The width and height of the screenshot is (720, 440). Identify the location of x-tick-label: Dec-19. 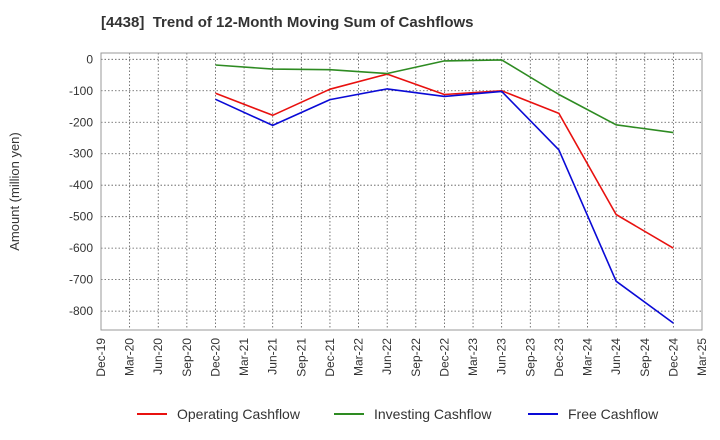
(101, 357).